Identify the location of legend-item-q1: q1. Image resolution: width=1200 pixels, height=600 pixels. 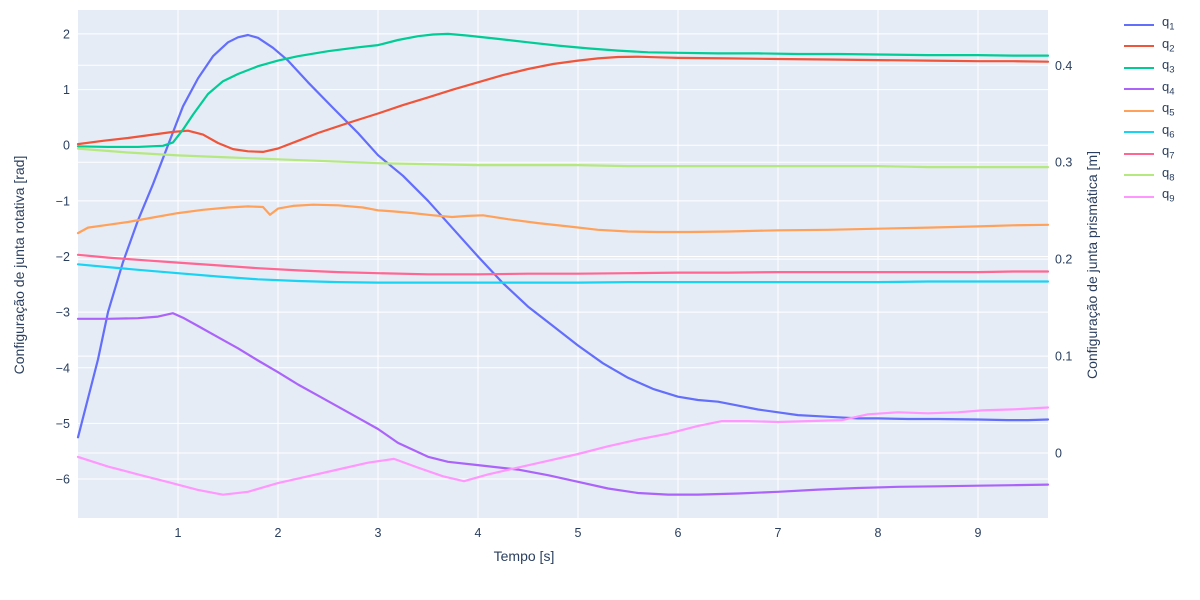
(1149, 25).